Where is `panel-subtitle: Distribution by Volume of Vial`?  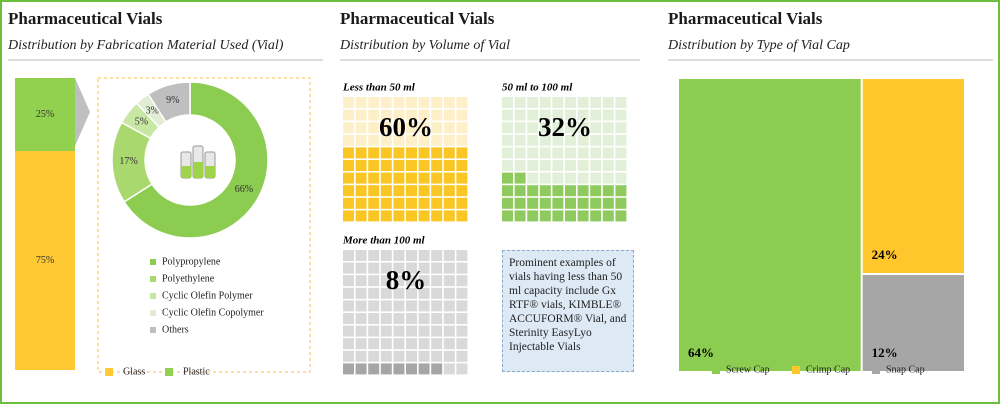
panel-subtitle: Distribution by Volume of Vial is located at coordinates (424, 45).